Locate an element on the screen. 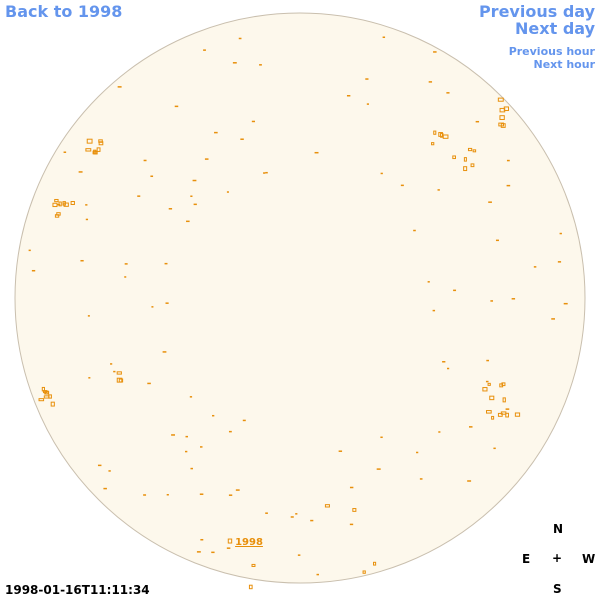 The image size is (600, 600). previous-day-link: Previous day is located at coordinates (536, 11).